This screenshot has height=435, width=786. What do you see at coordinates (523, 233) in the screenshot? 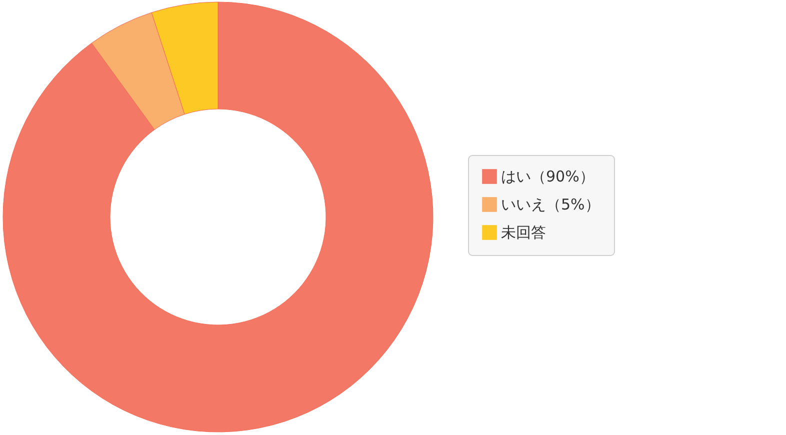
I see `legend-label: 未回答` at bounding box center [523, 233].